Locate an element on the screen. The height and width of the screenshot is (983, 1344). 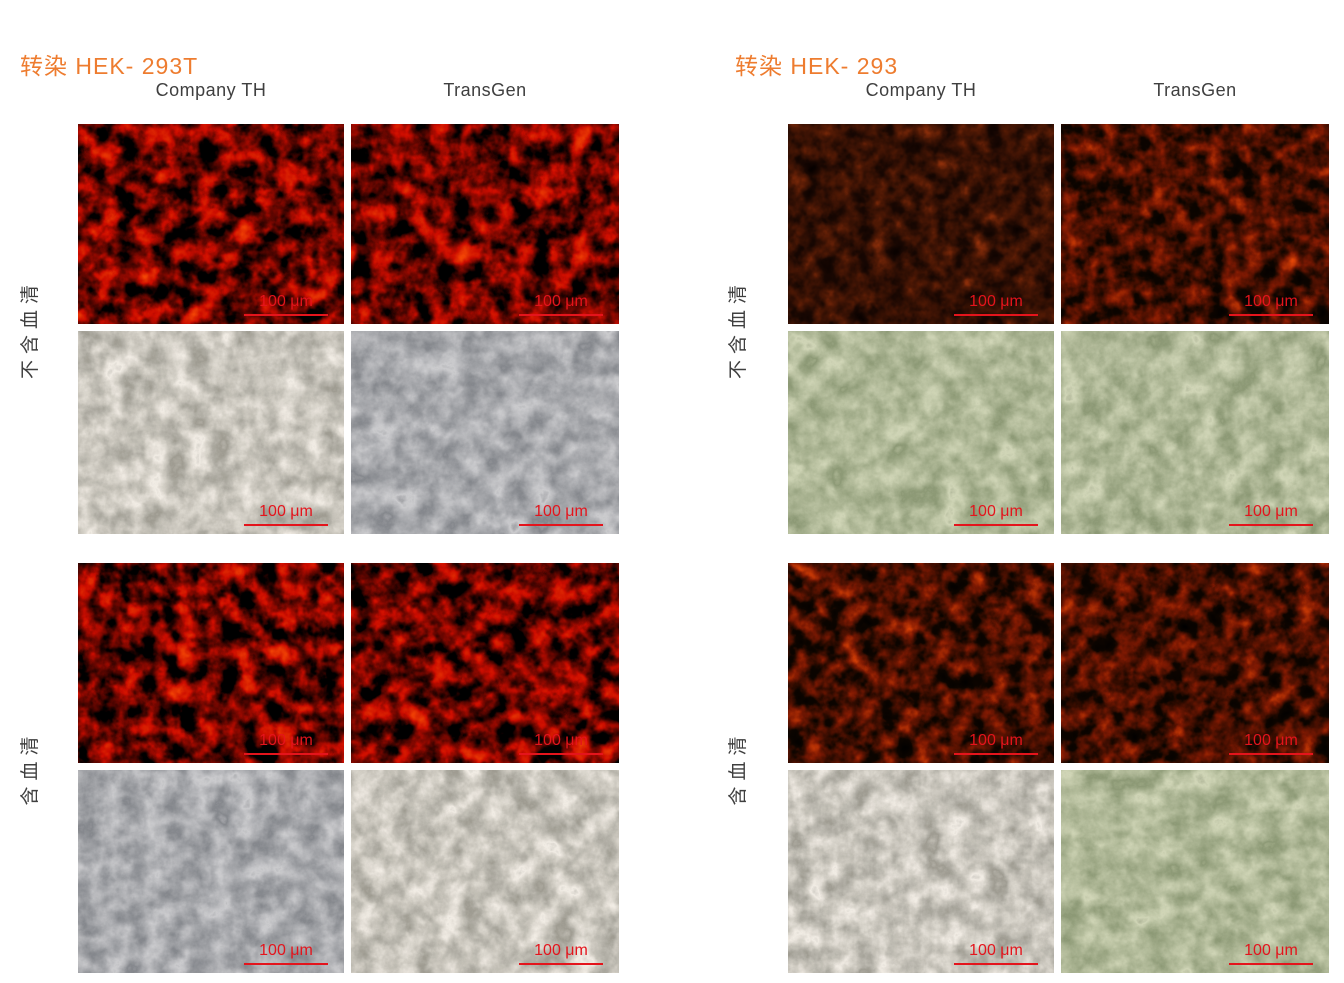
group-title-hek293t: 转染 HEK- 293T is located at coordinates (109, 66).